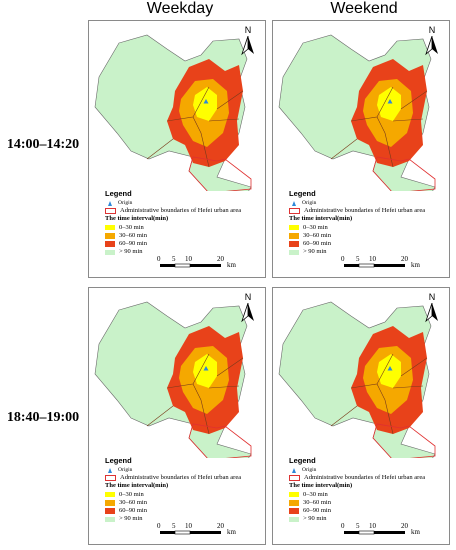 This screenshot has height=550, width=456. Describe the element at coordinates (43, 417) in the screenshot. I see `row-title-evening: 18:40–19:00` at that location.